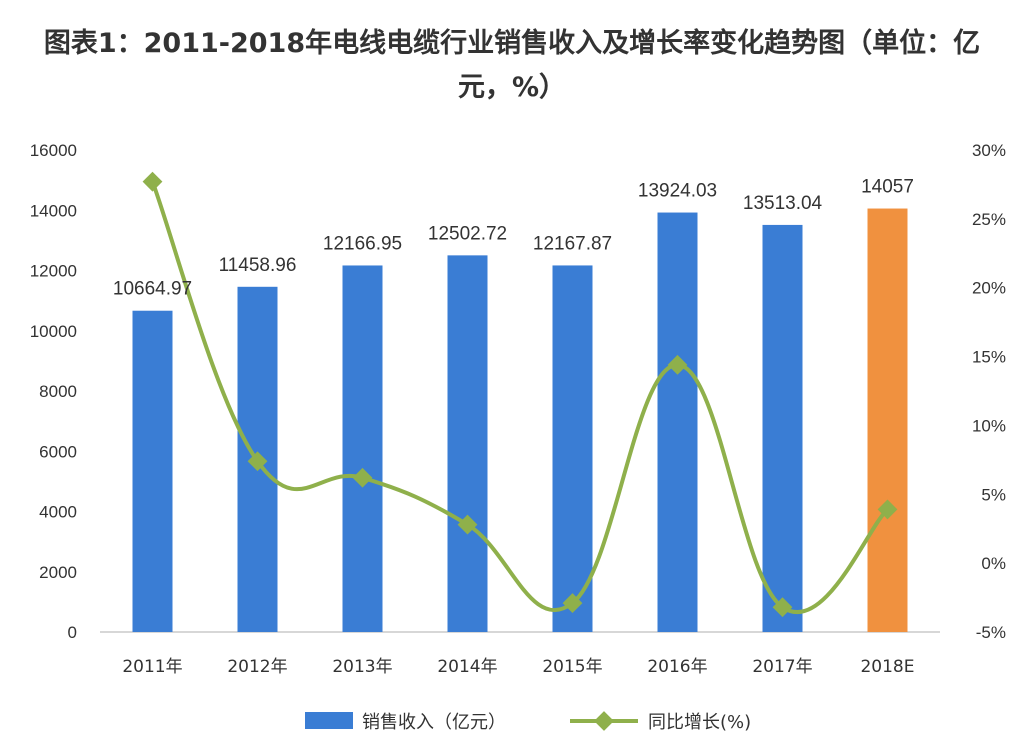 The image size is (1024, 753). I want to click on legend-bar-swatch, so click(329, 720).